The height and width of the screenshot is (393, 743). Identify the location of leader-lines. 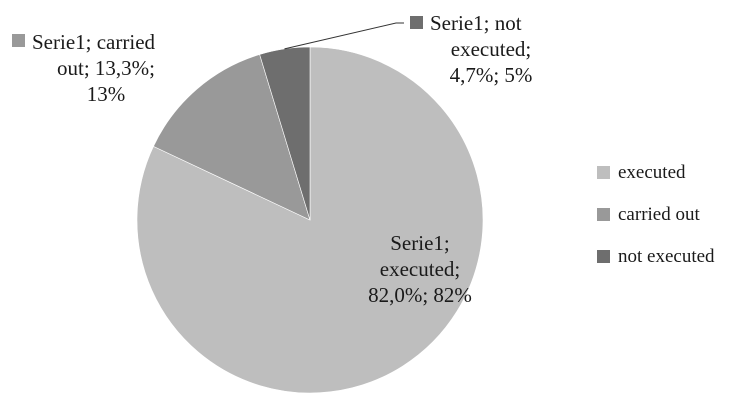
(344, 36).